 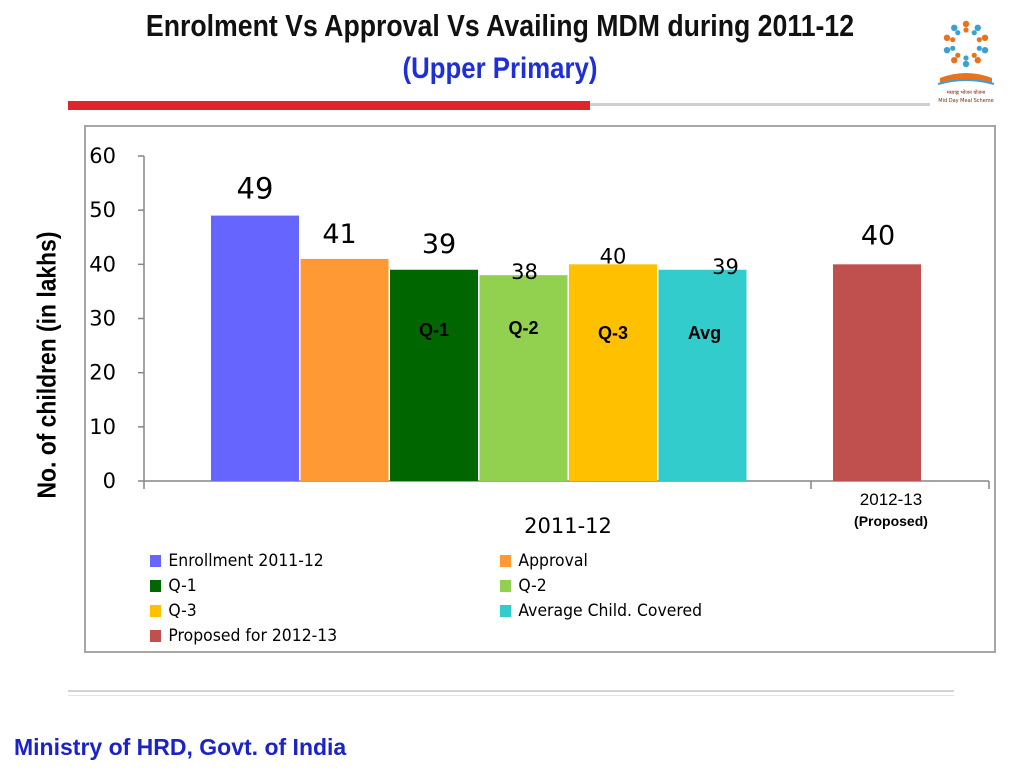 I want to click on legend-label: Q-1, so click(x=182, y=586).